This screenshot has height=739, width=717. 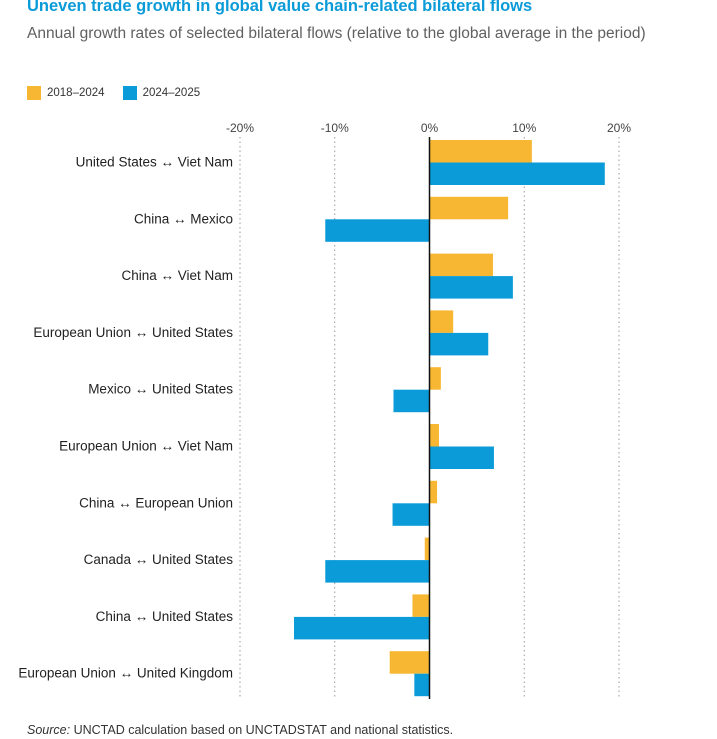 What do you see at coordinates (377, 571) in the screenshot?
I see `bar-canada-united-states-2024-2025` at bounding box center [377, 571].